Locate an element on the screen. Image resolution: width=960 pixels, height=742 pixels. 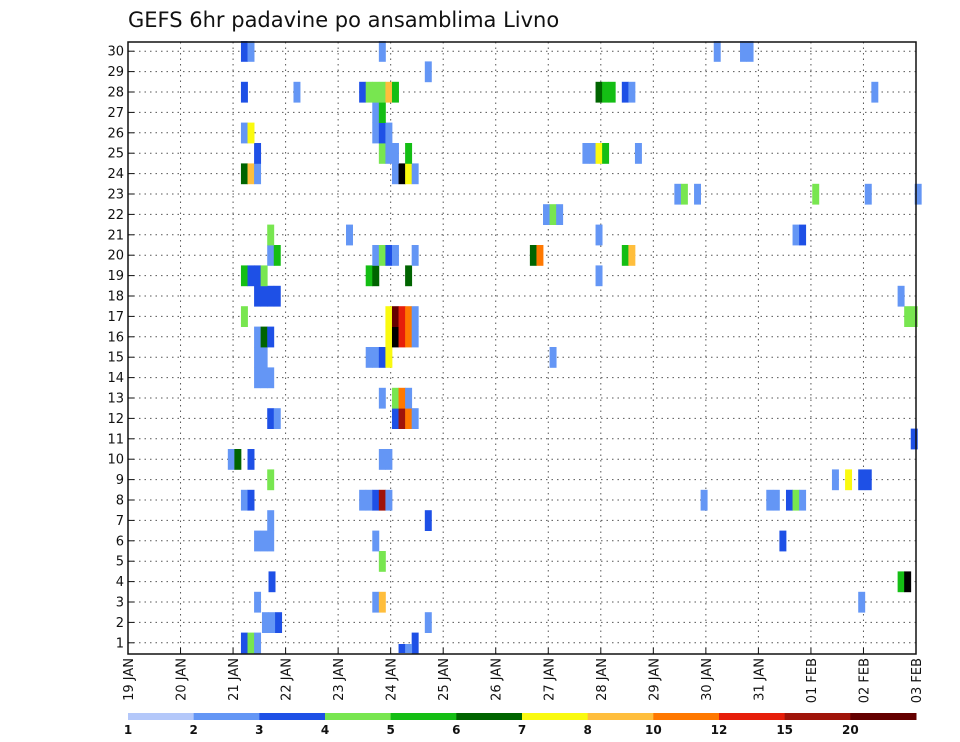
y-tick-label: 9 is located at coordinates (120, 480).